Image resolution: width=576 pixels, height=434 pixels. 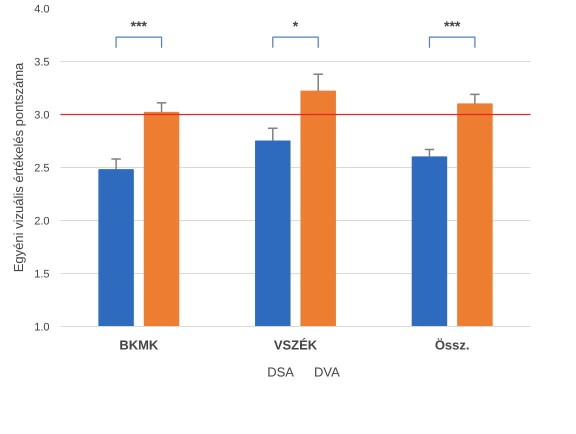 I want to click on text: DSA, so click(x=280, y=372).